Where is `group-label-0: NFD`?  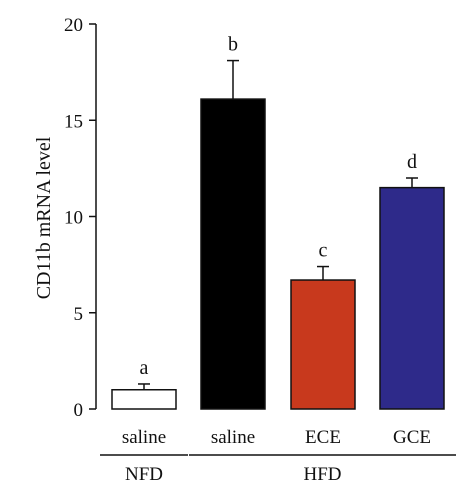
group-label-0: NFD is located at coordinates (144, 474).